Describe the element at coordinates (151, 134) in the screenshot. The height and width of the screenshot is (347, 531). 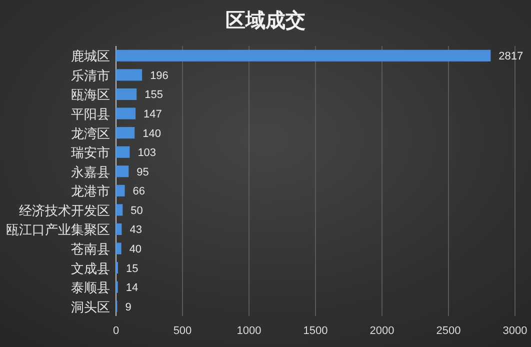
I see `data-label: 140` at that location.